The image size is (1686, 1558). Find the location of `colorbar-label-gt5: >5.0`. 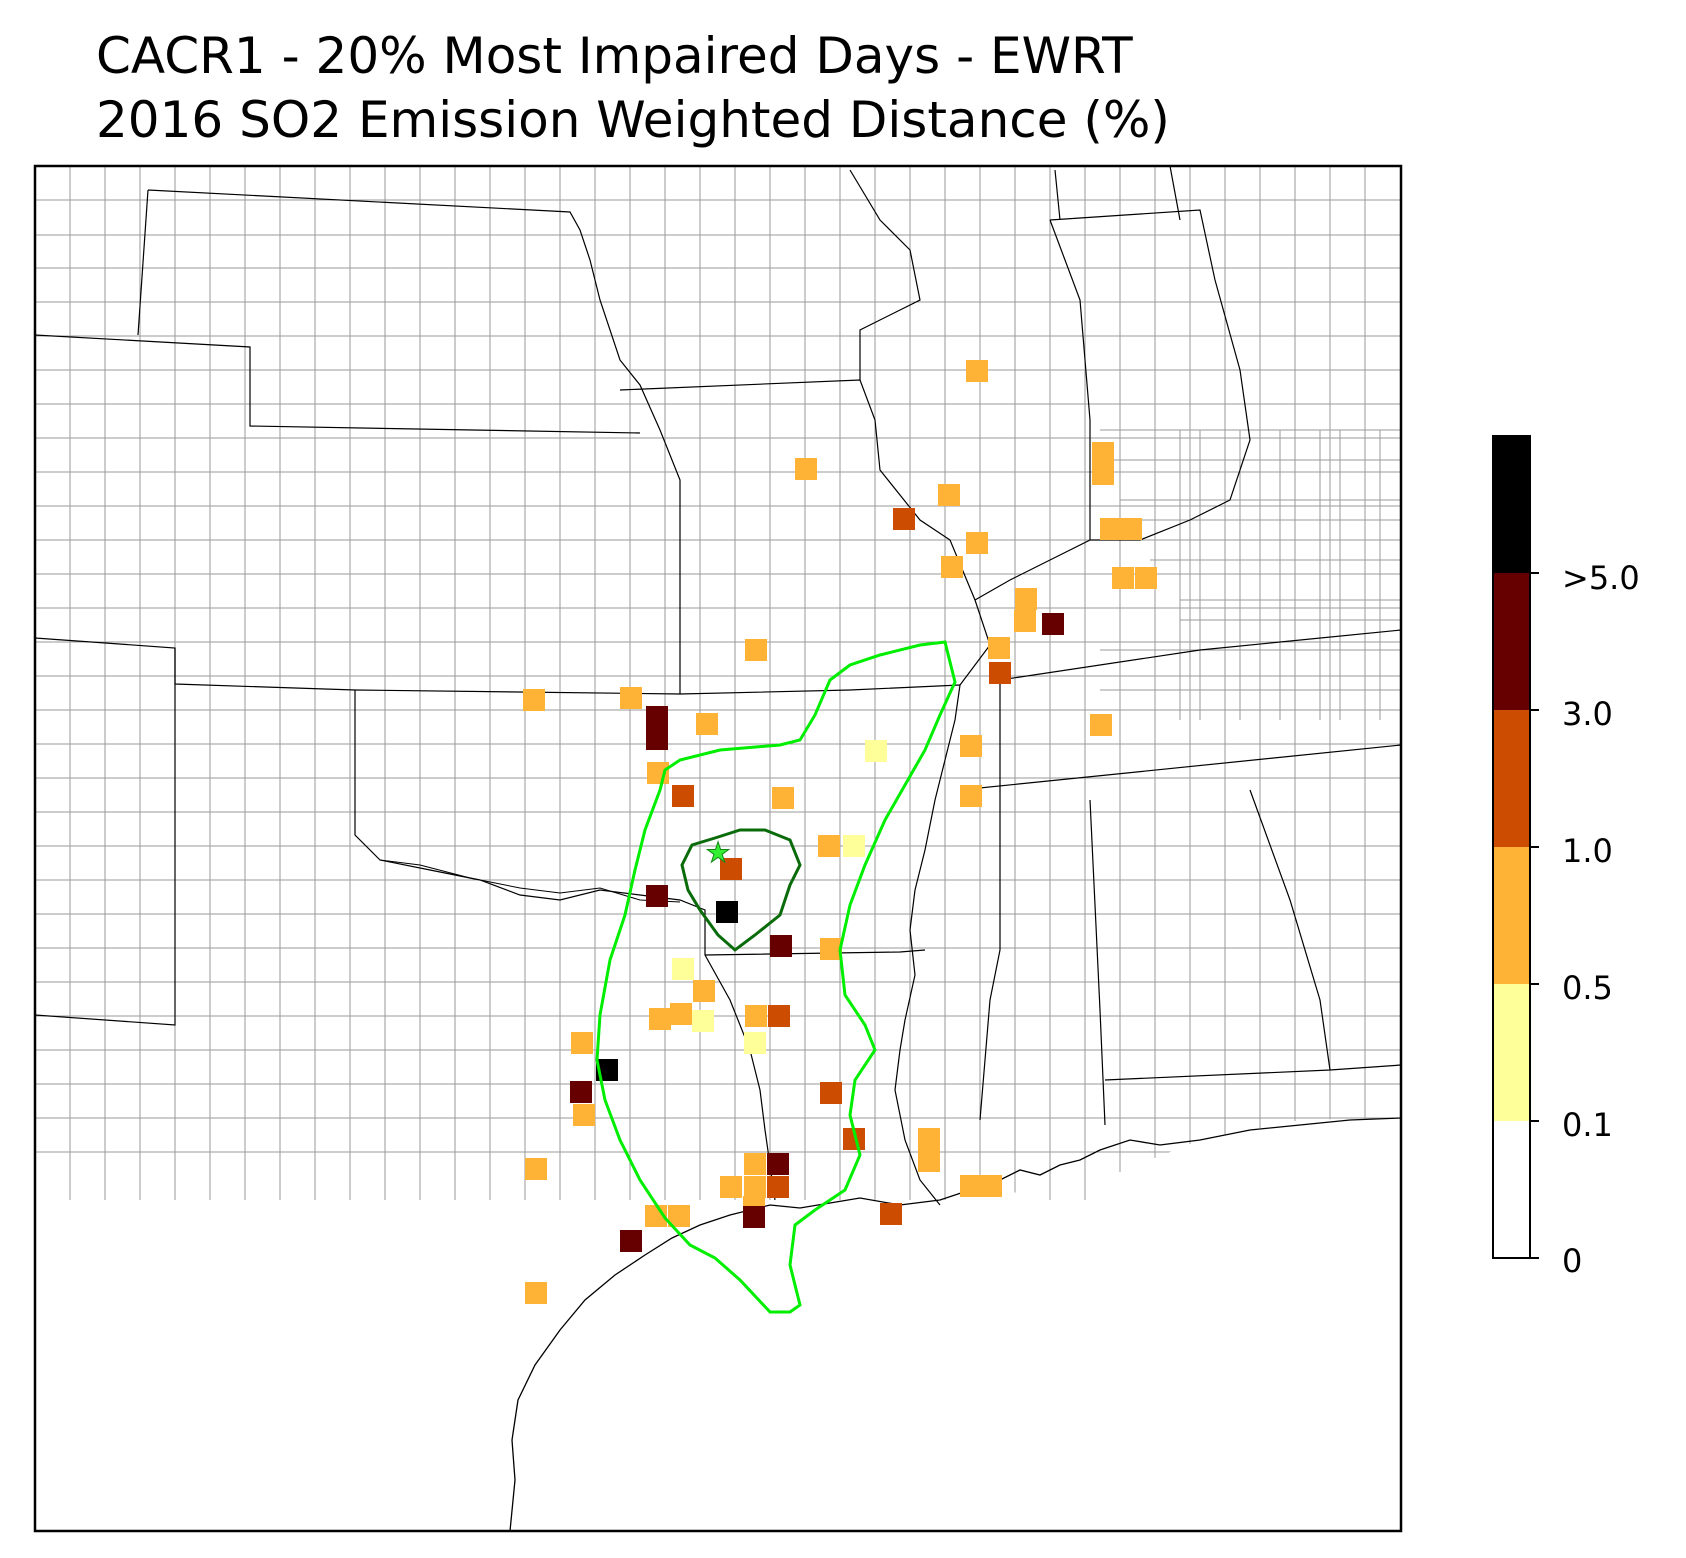

colorbar-label-gt5: >5.0 is located at coordinates (1601, 578).